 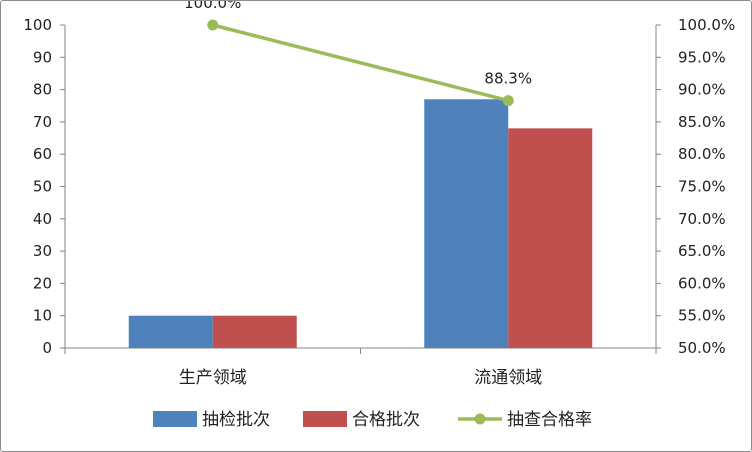 What do you see at coordinates (42, 251) in the screenshot?
I see `left-axis-tick-label: 30` at bounding box center [42, 251].